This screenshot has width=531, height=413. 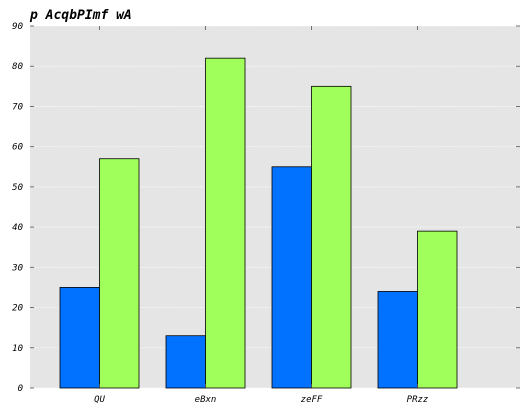 I want to click on x-tick-label: zeFF, so click(x=312, y=400).